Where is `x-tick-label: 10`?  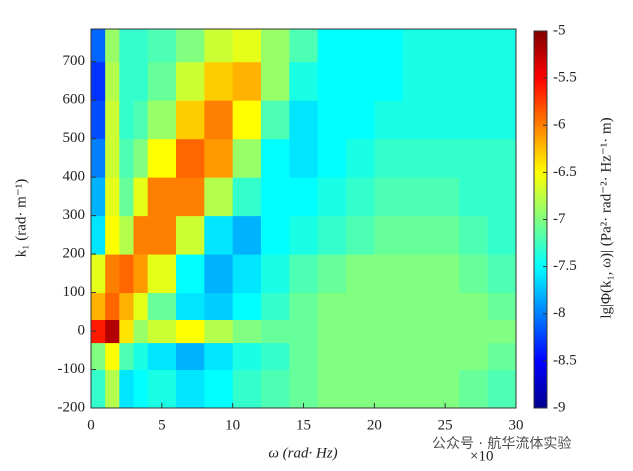
x-tick-label: 10 is located at coordinates (232, 425).